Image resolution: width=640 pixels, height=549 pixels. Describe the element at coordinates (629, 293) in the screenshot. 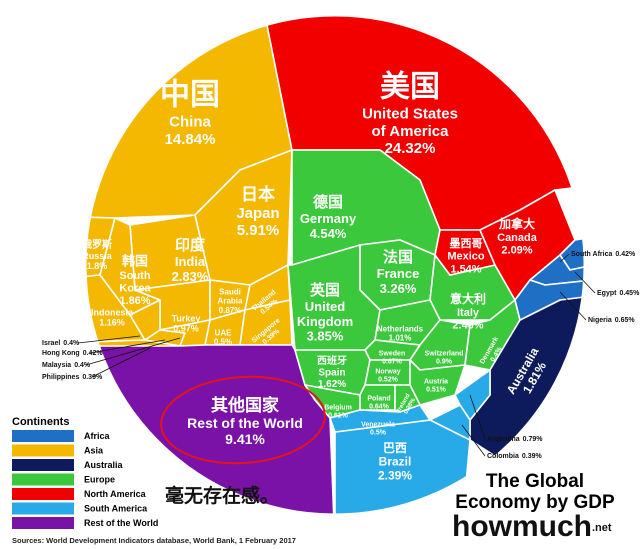

I see `outside-label-value: 0.45%` at that location.